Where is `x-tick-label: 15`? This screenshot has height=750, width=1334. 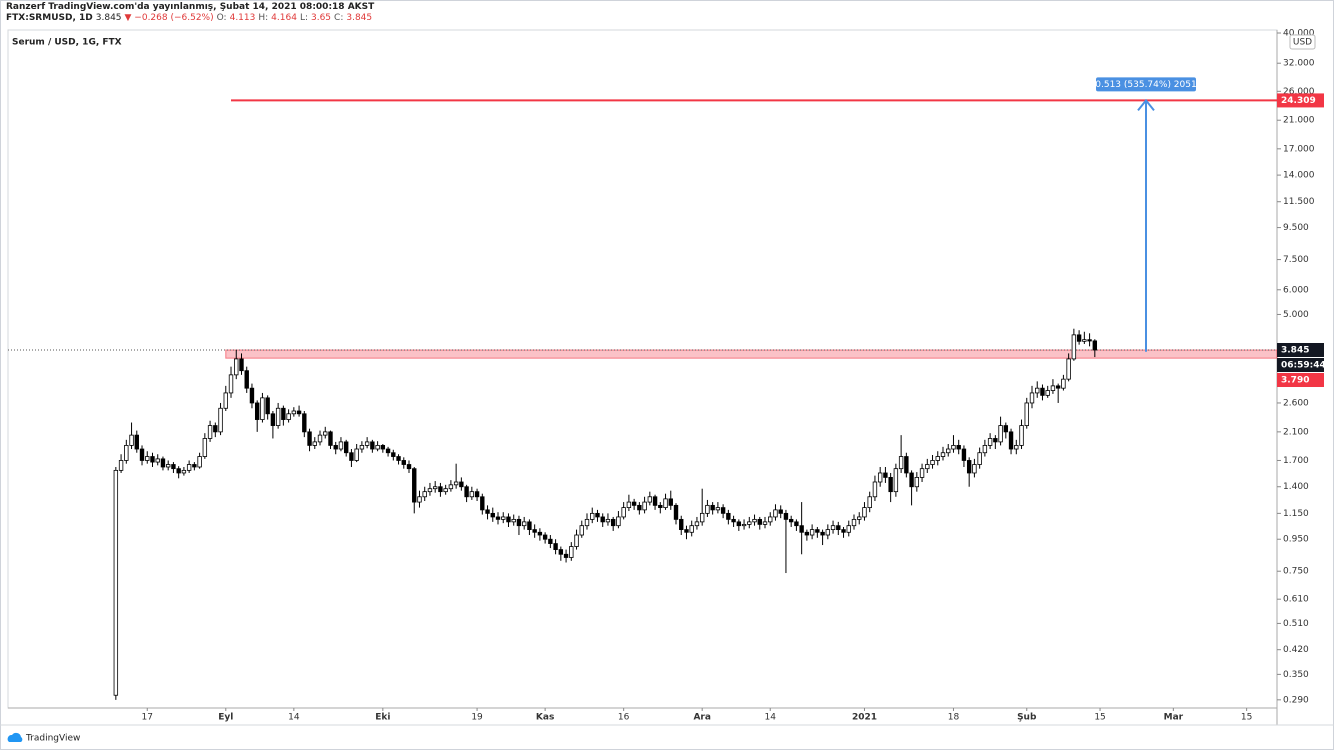
x-tick-label: 15 is located at coordinates (1099, 718).